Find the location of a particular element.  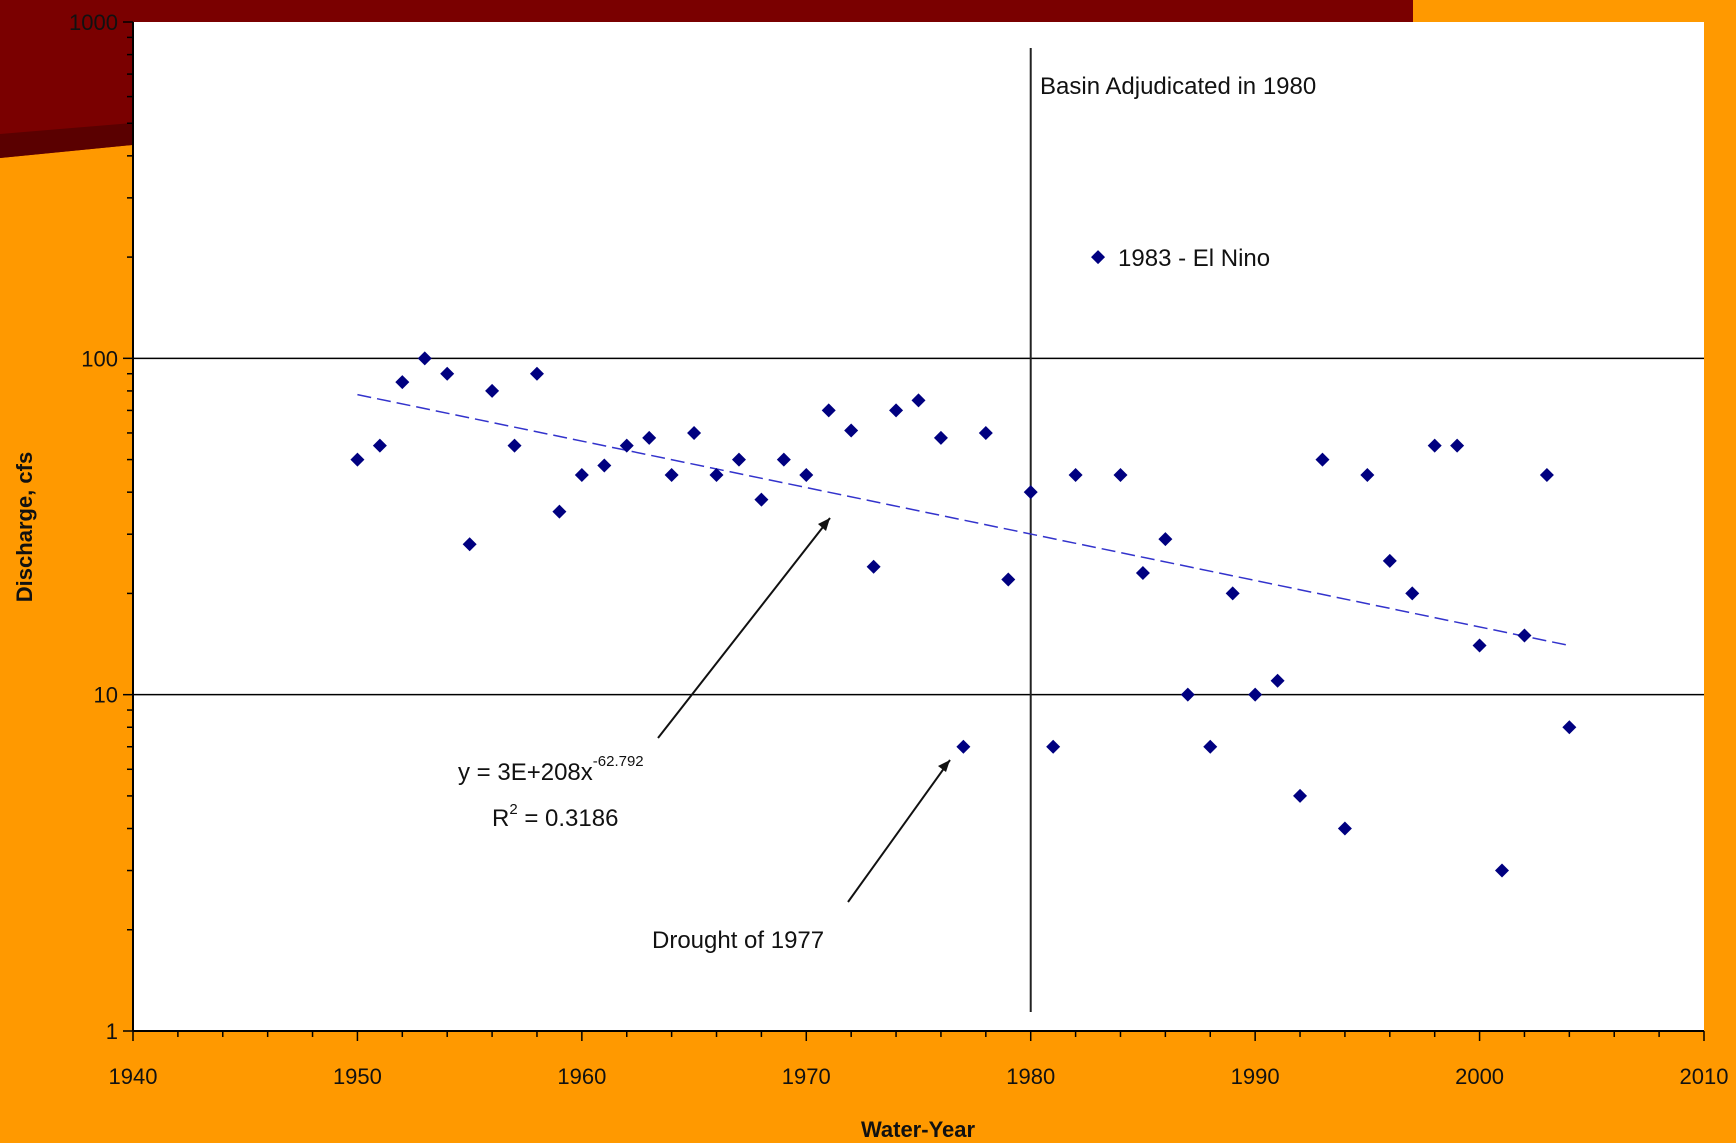

x-tick-label: 1950 is located at coordinates (357, 1076).